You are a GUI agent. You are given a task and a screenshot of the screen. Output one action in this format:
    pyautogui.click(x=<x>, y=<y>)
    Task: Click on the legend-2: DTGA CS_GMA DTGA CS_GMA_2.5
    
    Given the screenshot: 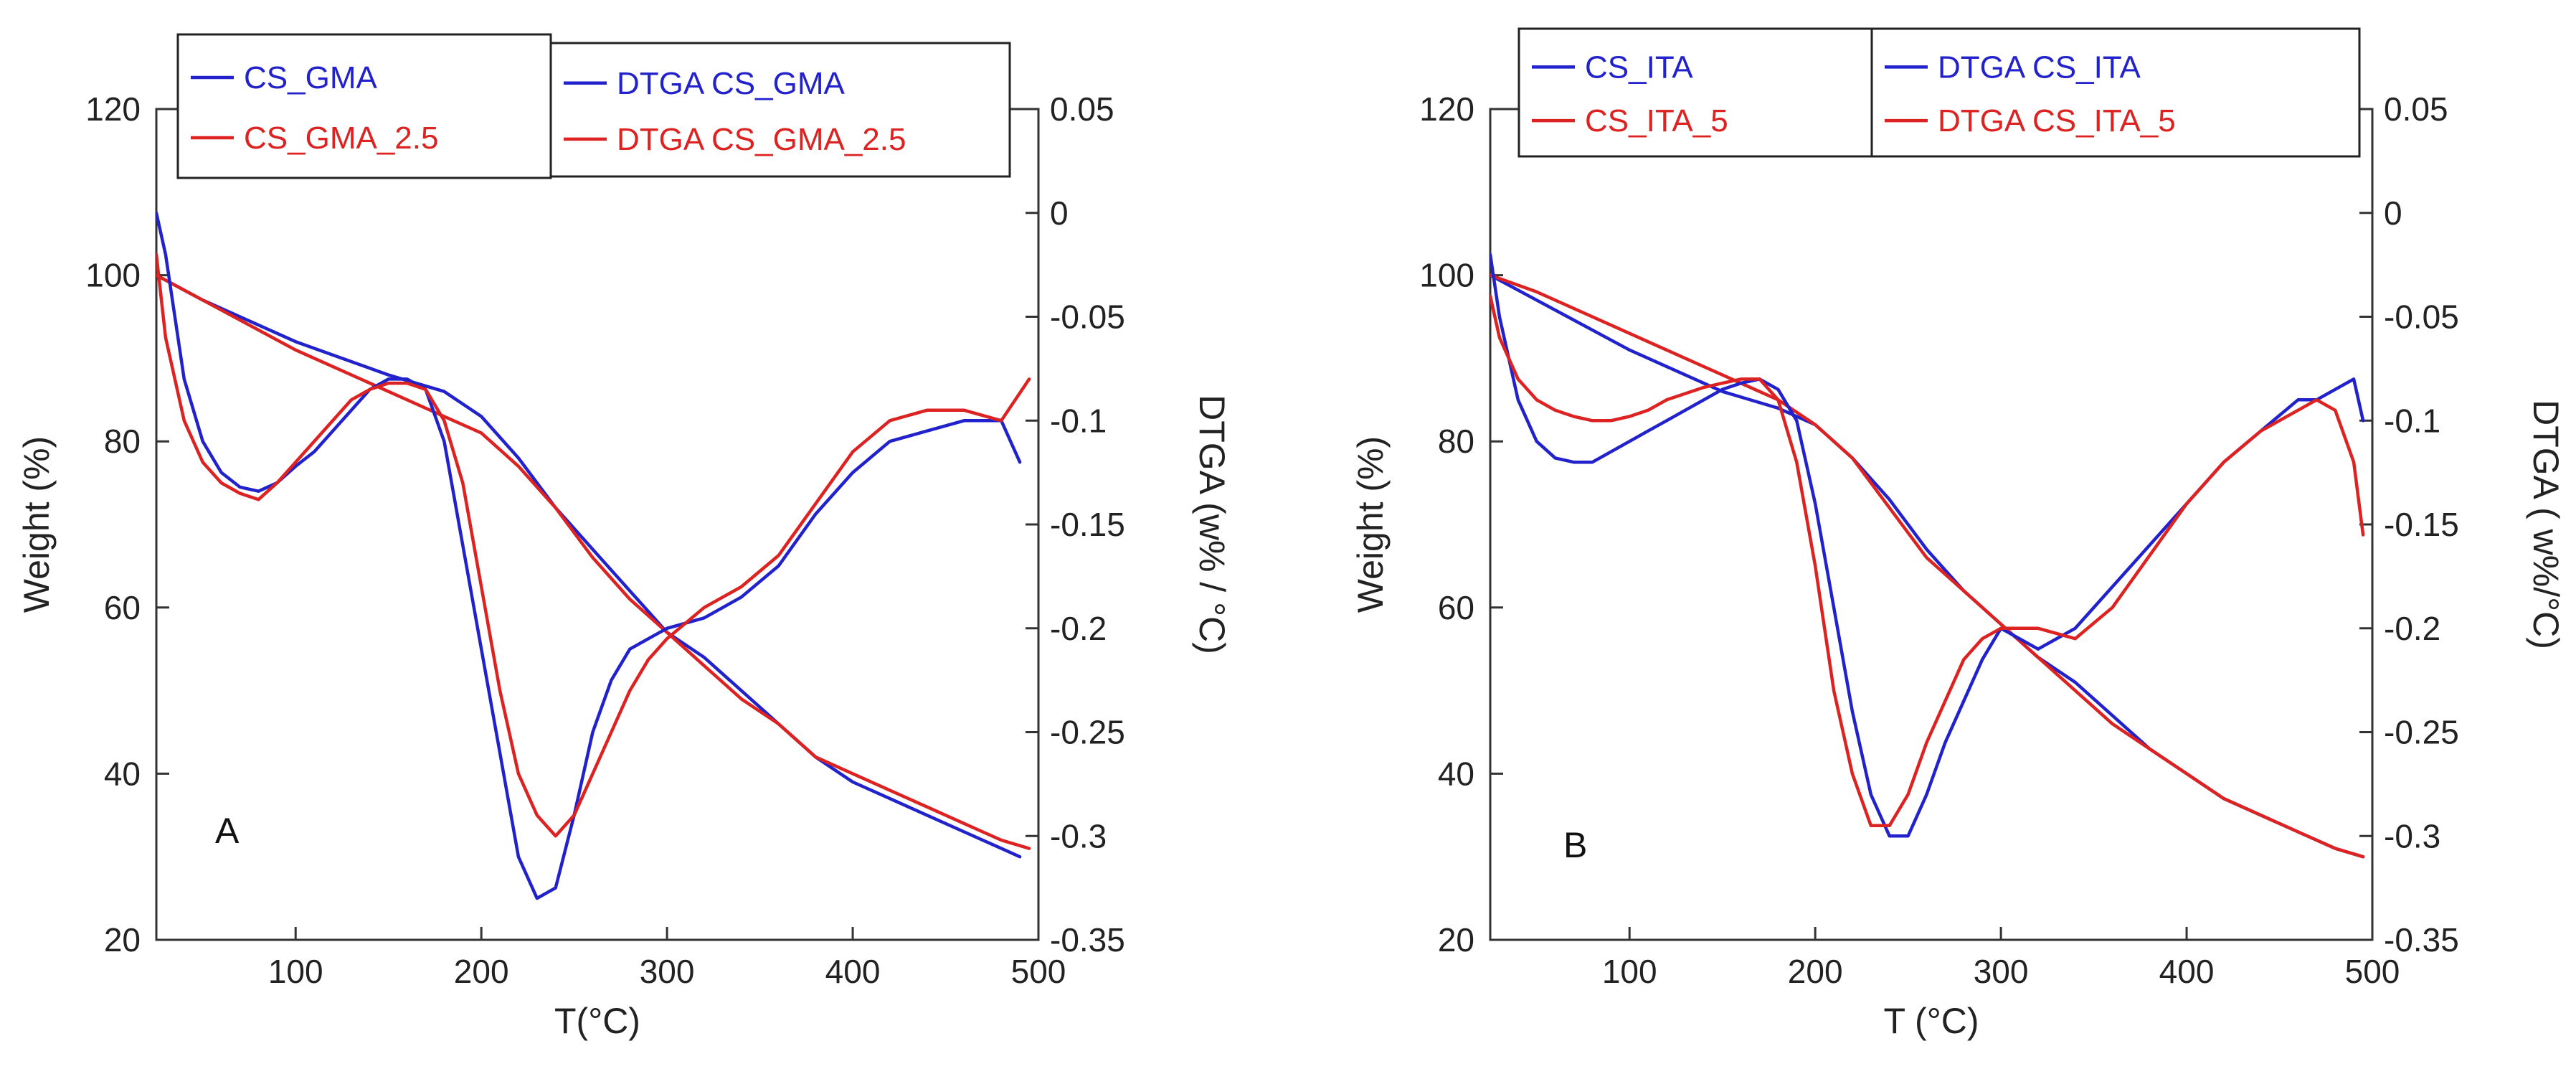 What is the action you would take?
    pyautogui.click(x=780, y=110)
    